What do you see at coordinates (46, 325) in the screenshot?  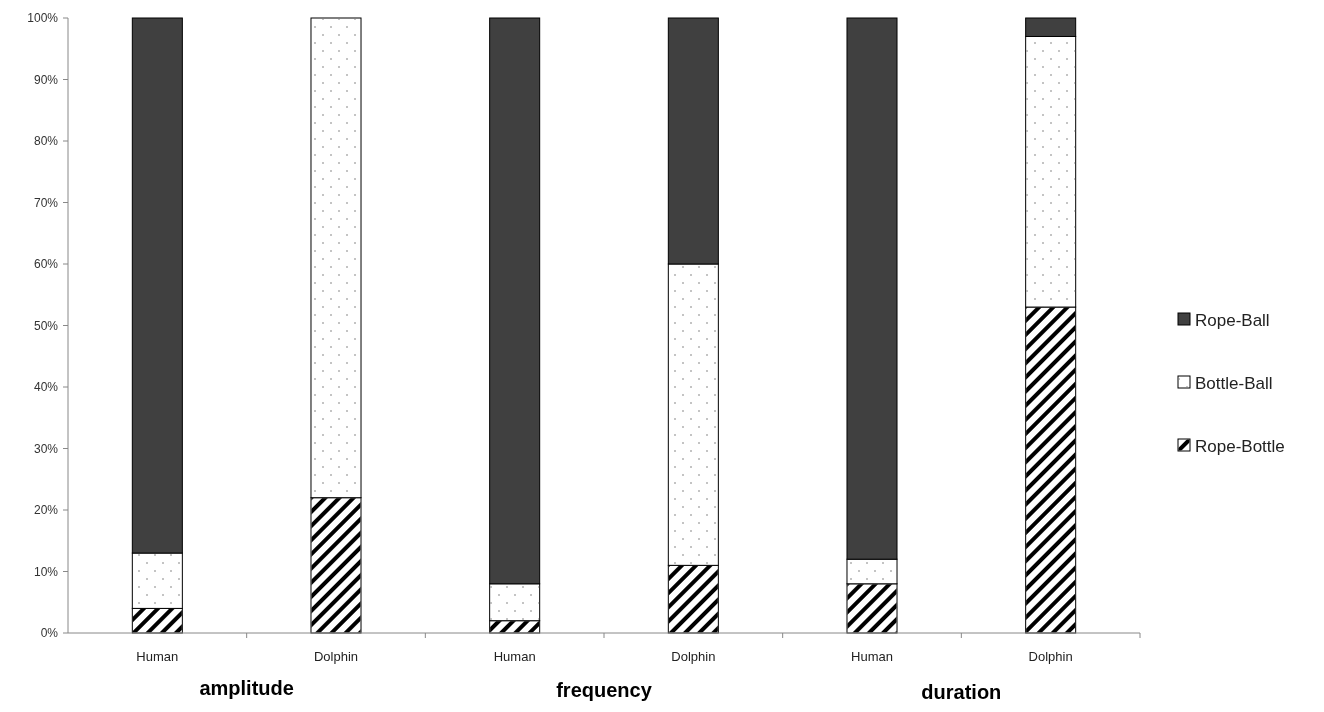 I see `y-tick-label: 50%` at bounding box center [46, 325].